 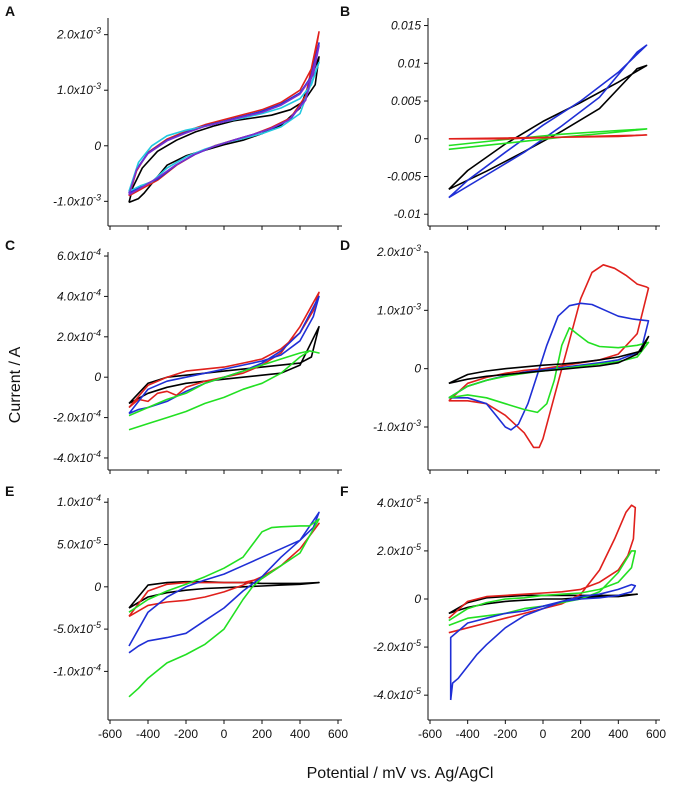 What do you see at coordinates (9, 491) in the screenshot?
I see `panel-label-e: E` at bounding box center [9, 491].